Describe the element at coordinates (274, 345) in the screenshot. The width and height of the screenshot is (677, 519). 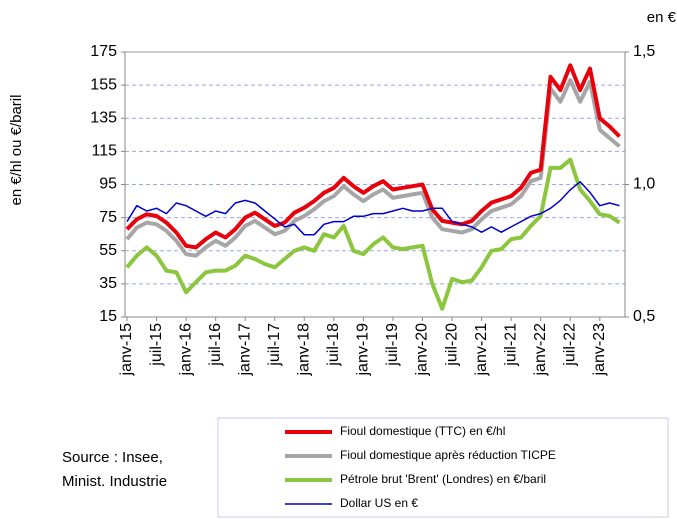
I see `x-tick-label: juil-17` at that location.